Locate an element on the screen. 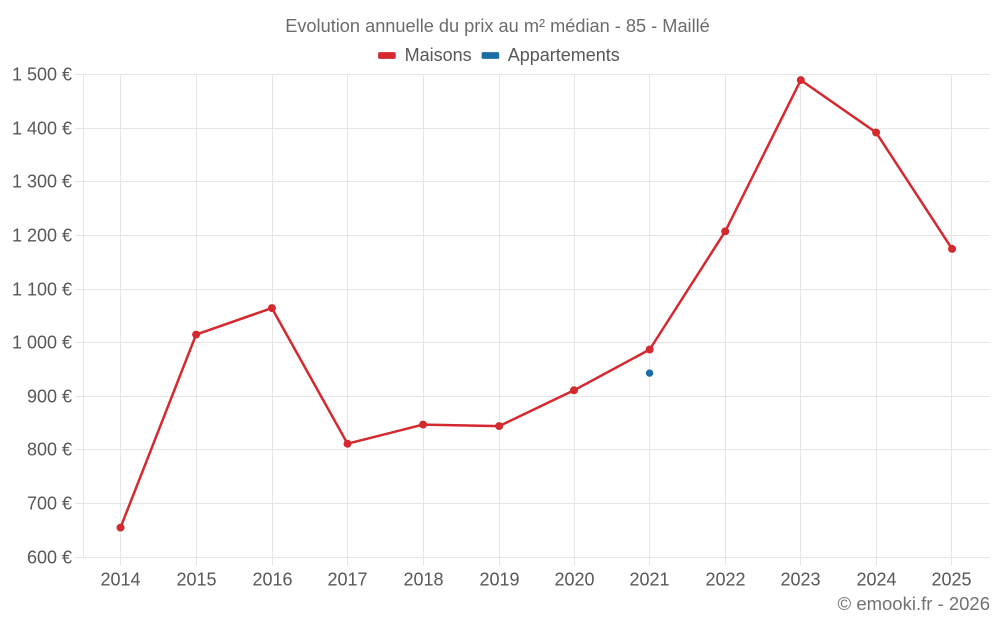 This screenshot has height=625, width=1000. svg-text: 2021 is located at coordinates (649, 580).